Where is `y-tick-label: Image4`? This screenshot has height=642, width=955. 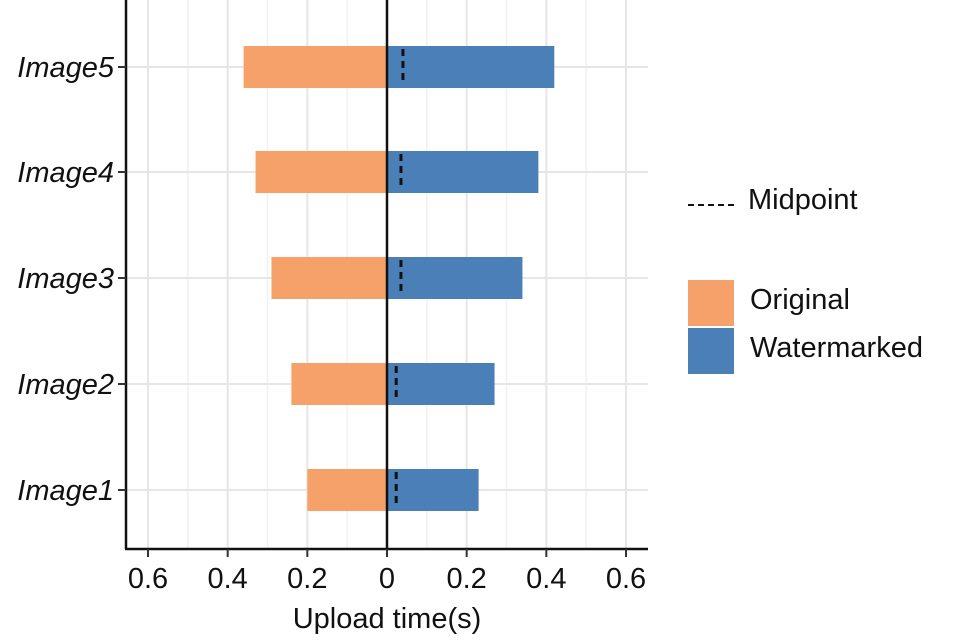 y-tick-label: Image4 is located at coordinates (65, 173).